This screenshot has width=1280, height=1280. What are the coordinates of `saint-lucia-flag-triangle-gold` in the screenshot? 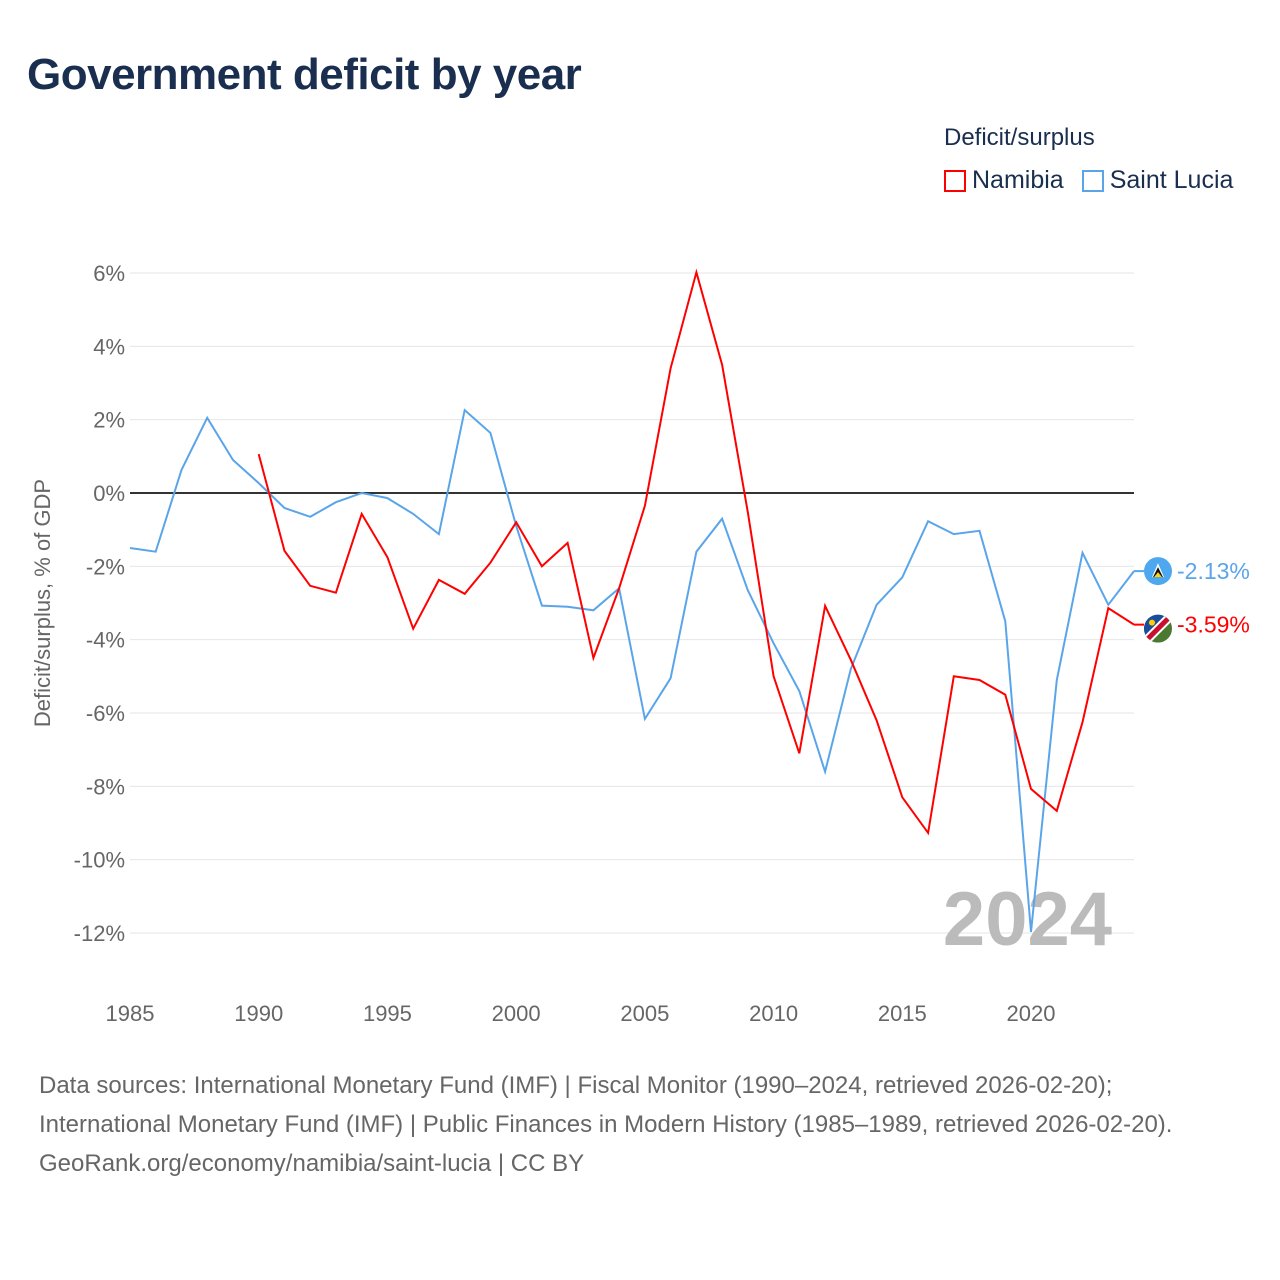 It's located at (1158, 575).